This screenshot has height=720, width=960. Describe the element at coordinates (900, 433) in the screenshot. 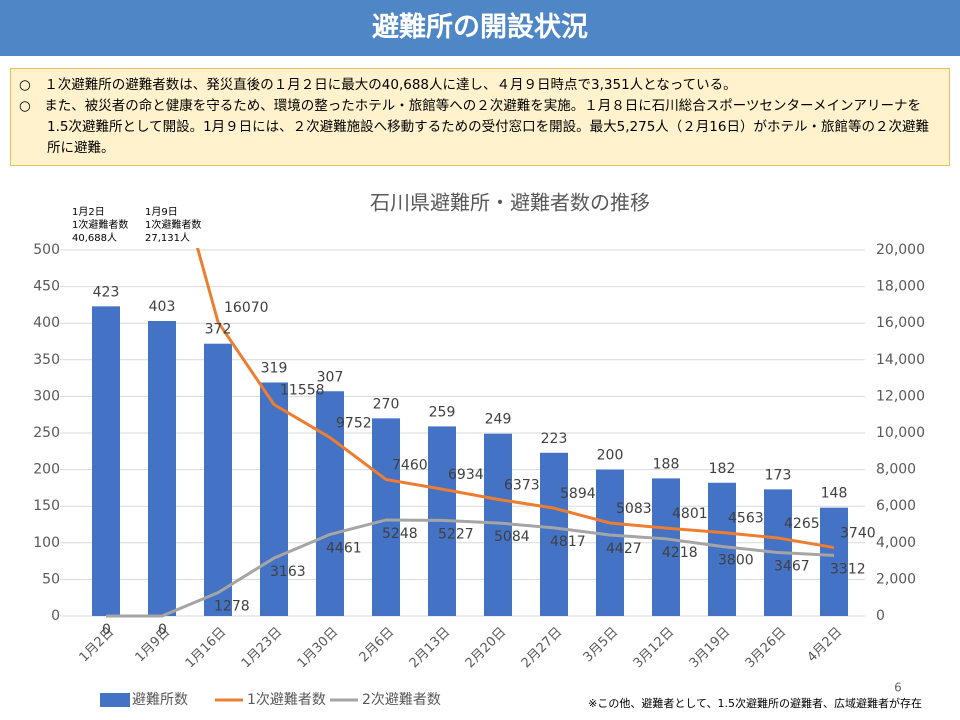

I see `y2-tick-label: 10,000` at that location.